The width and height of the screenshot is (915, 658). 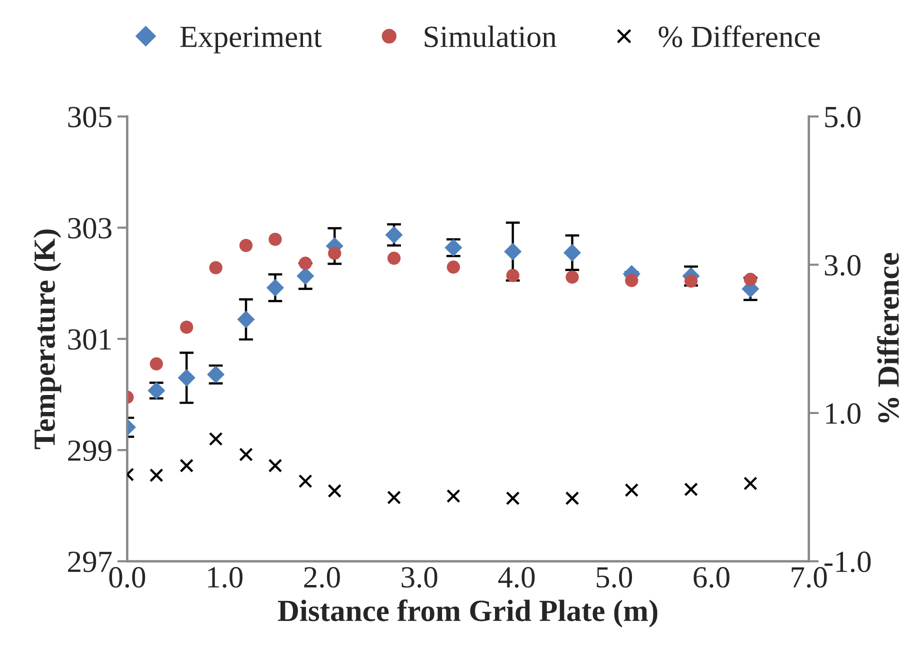 I want to click on y2-tick-label: 1.0, so click(x=843, y=413).